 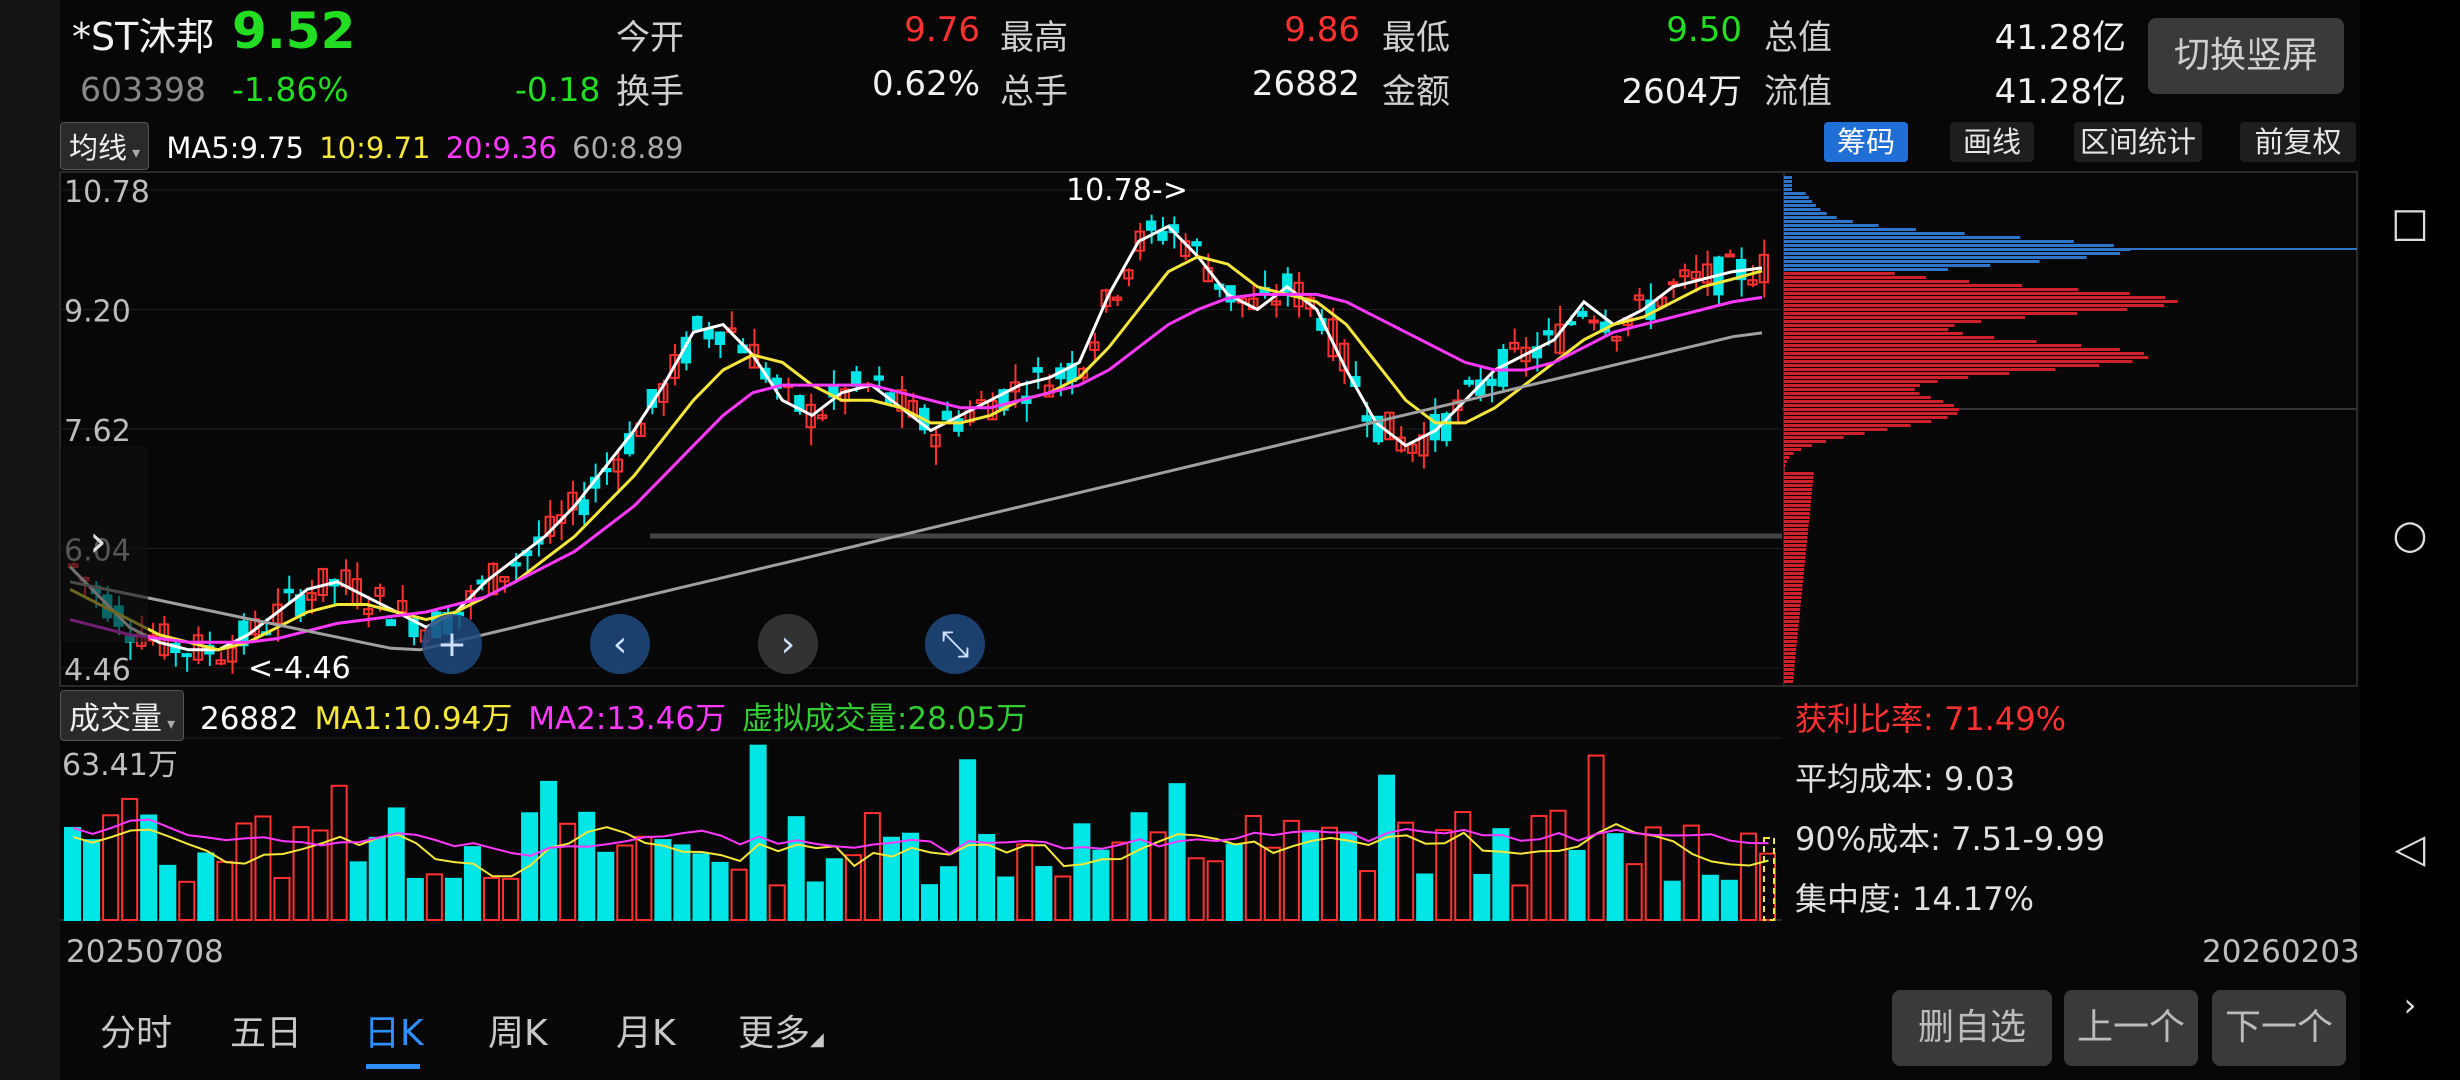 I want to click on quote-value-turnover: 0.62%, so click(x=925, y=84).